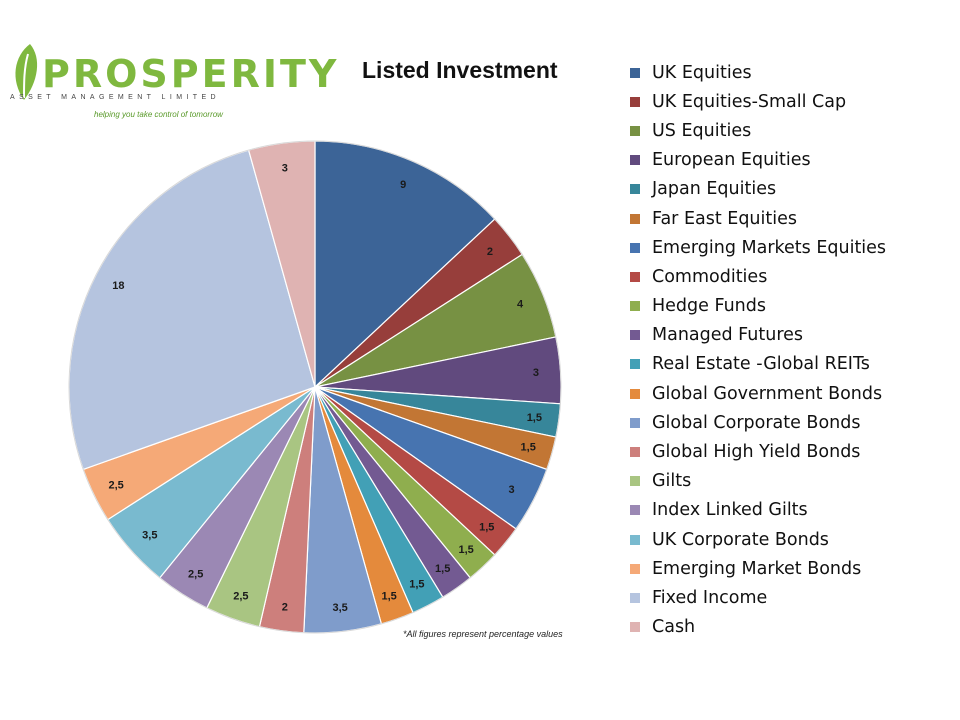 The width and height of the screenshot is (960, 720). I want to click on legend-label: UK Equities, so click(702, 72).